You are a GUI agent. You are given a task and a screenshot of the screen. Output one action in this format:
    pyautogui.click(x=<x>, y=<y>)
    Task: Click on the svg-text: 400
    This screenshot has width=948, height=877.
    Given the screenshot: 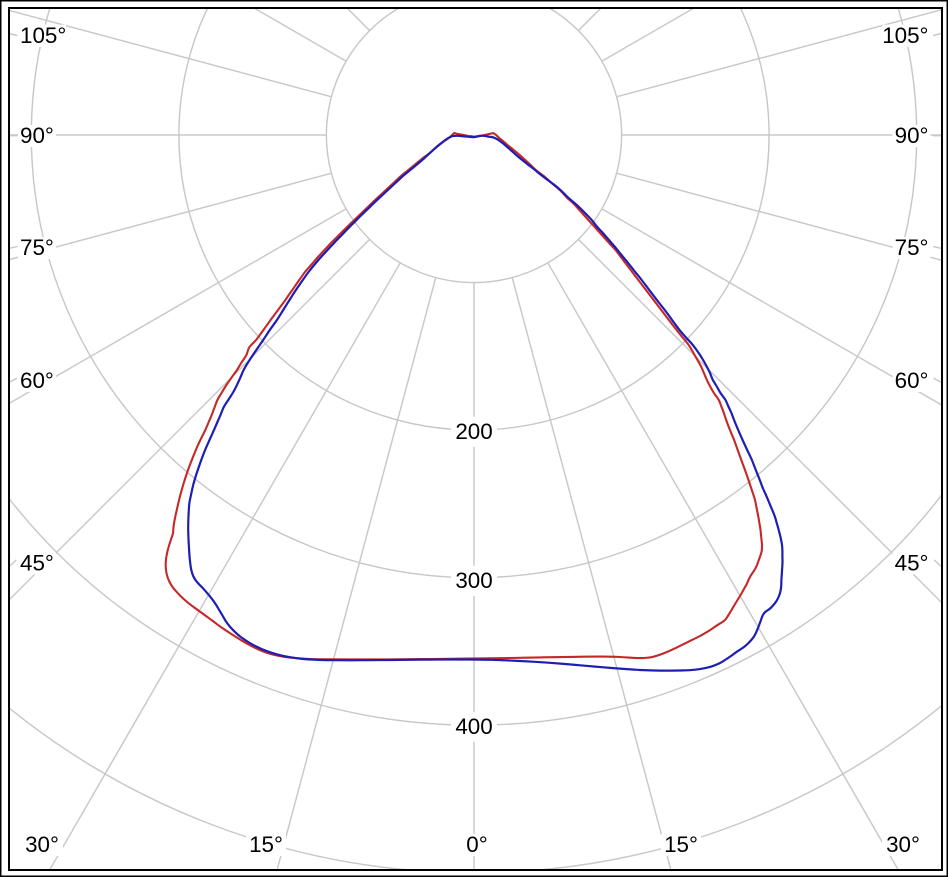 What is the action you would take?
    pyautogui.click(x=473, y=726)
    